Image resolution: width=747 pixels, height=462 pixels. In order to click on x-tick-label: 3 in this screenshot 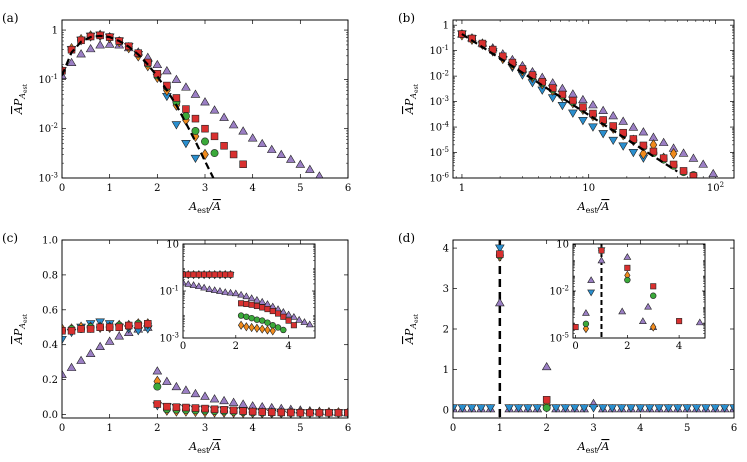, I will do `click(205, 428)`.